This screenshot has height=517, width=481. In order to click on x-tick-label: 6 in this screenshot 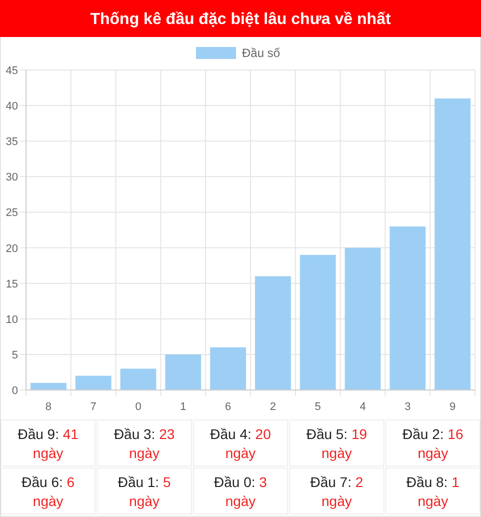, I will do `click(228, 407)`.